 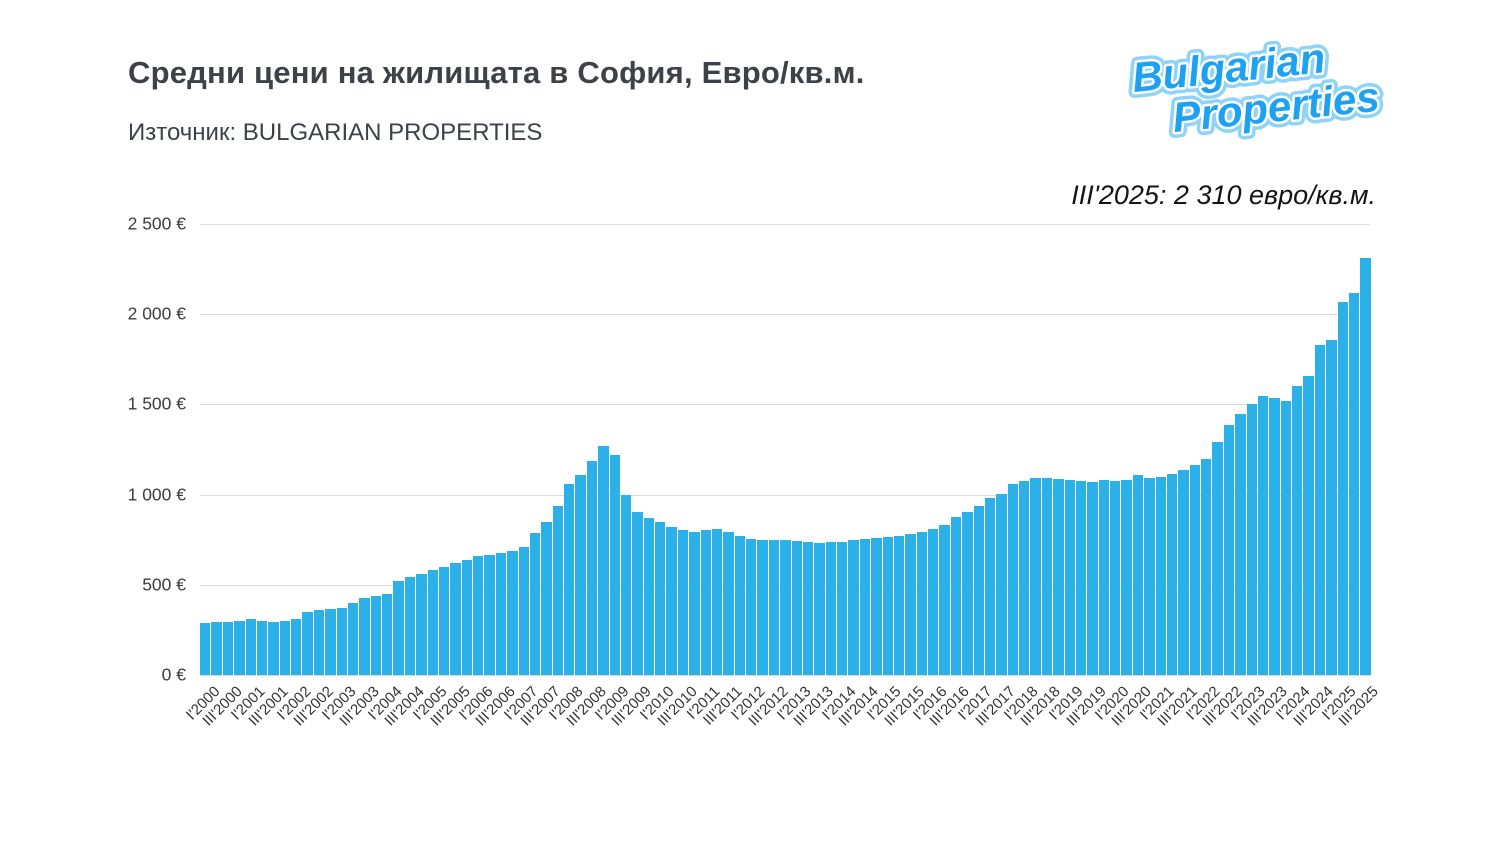 I want to click on bar-II'2003, so click(x=353, y=638).